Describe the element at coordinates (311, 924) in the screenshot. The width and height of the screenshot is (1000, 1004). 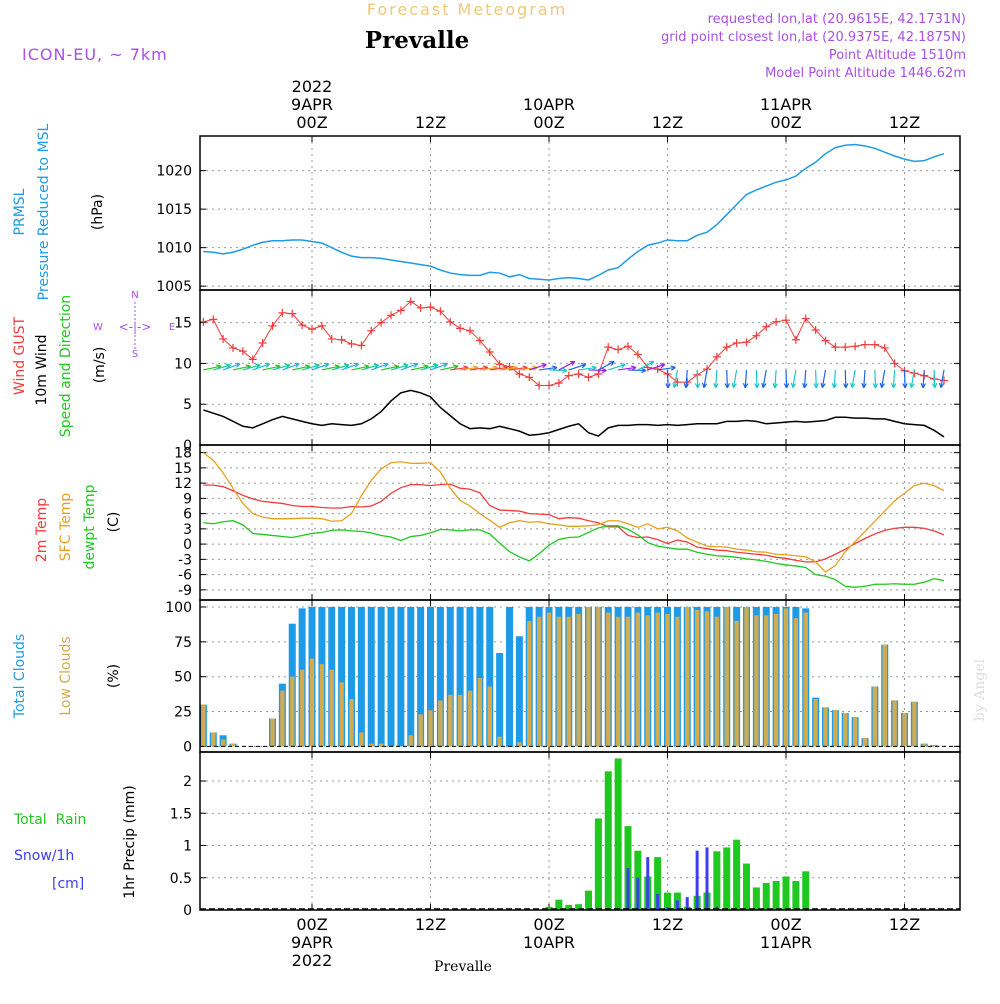
I see `bottom-date-label: 00Z` at that location.